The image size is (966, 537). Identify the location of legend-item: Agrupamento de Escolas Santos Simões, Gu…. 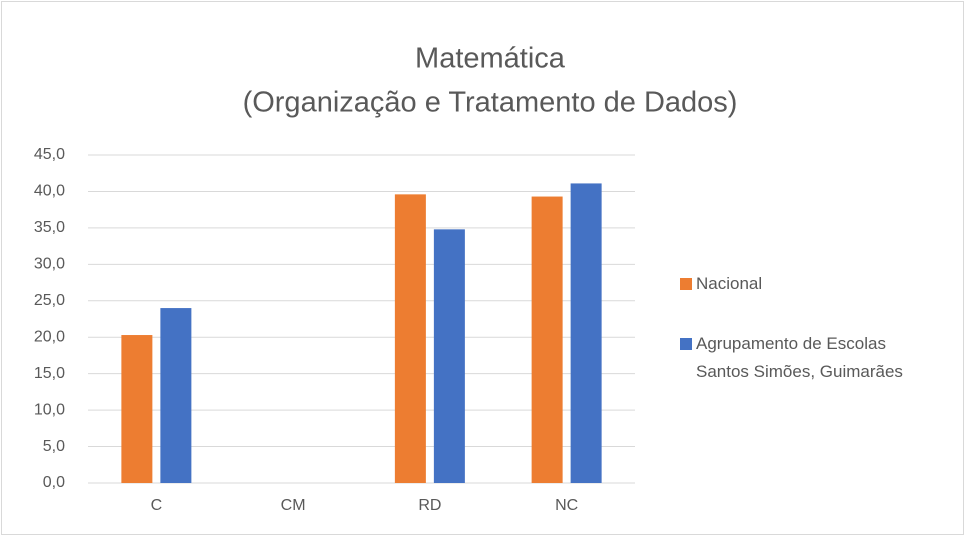
(798, 358).